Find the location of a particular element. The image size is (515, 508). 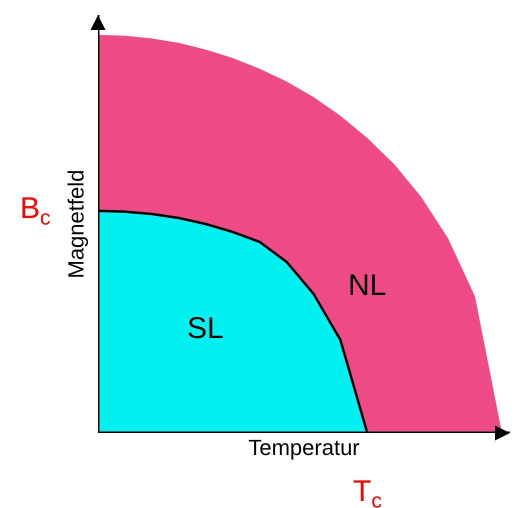

text: T$_{c}$ is located at coordinates (367, 491).